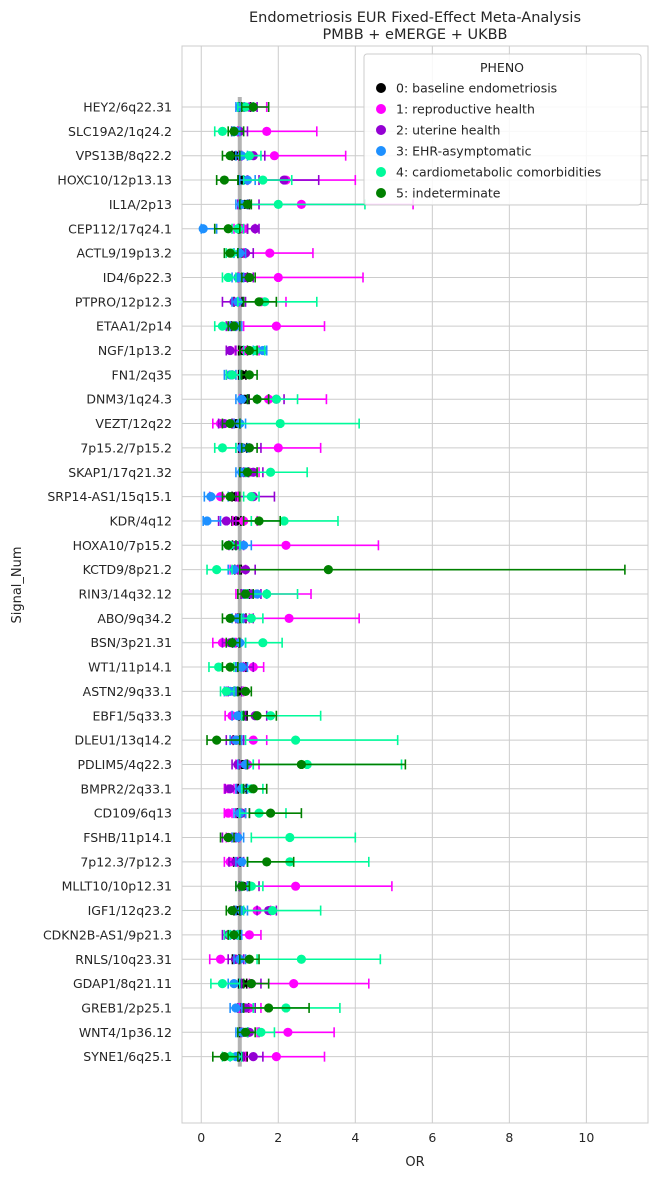 This screenshot has width=658, height=1183. Describe the element at coordinates (123, 301) in the screenshot. I see `y-tick-label: PTPRO/12p12.3` at that location.